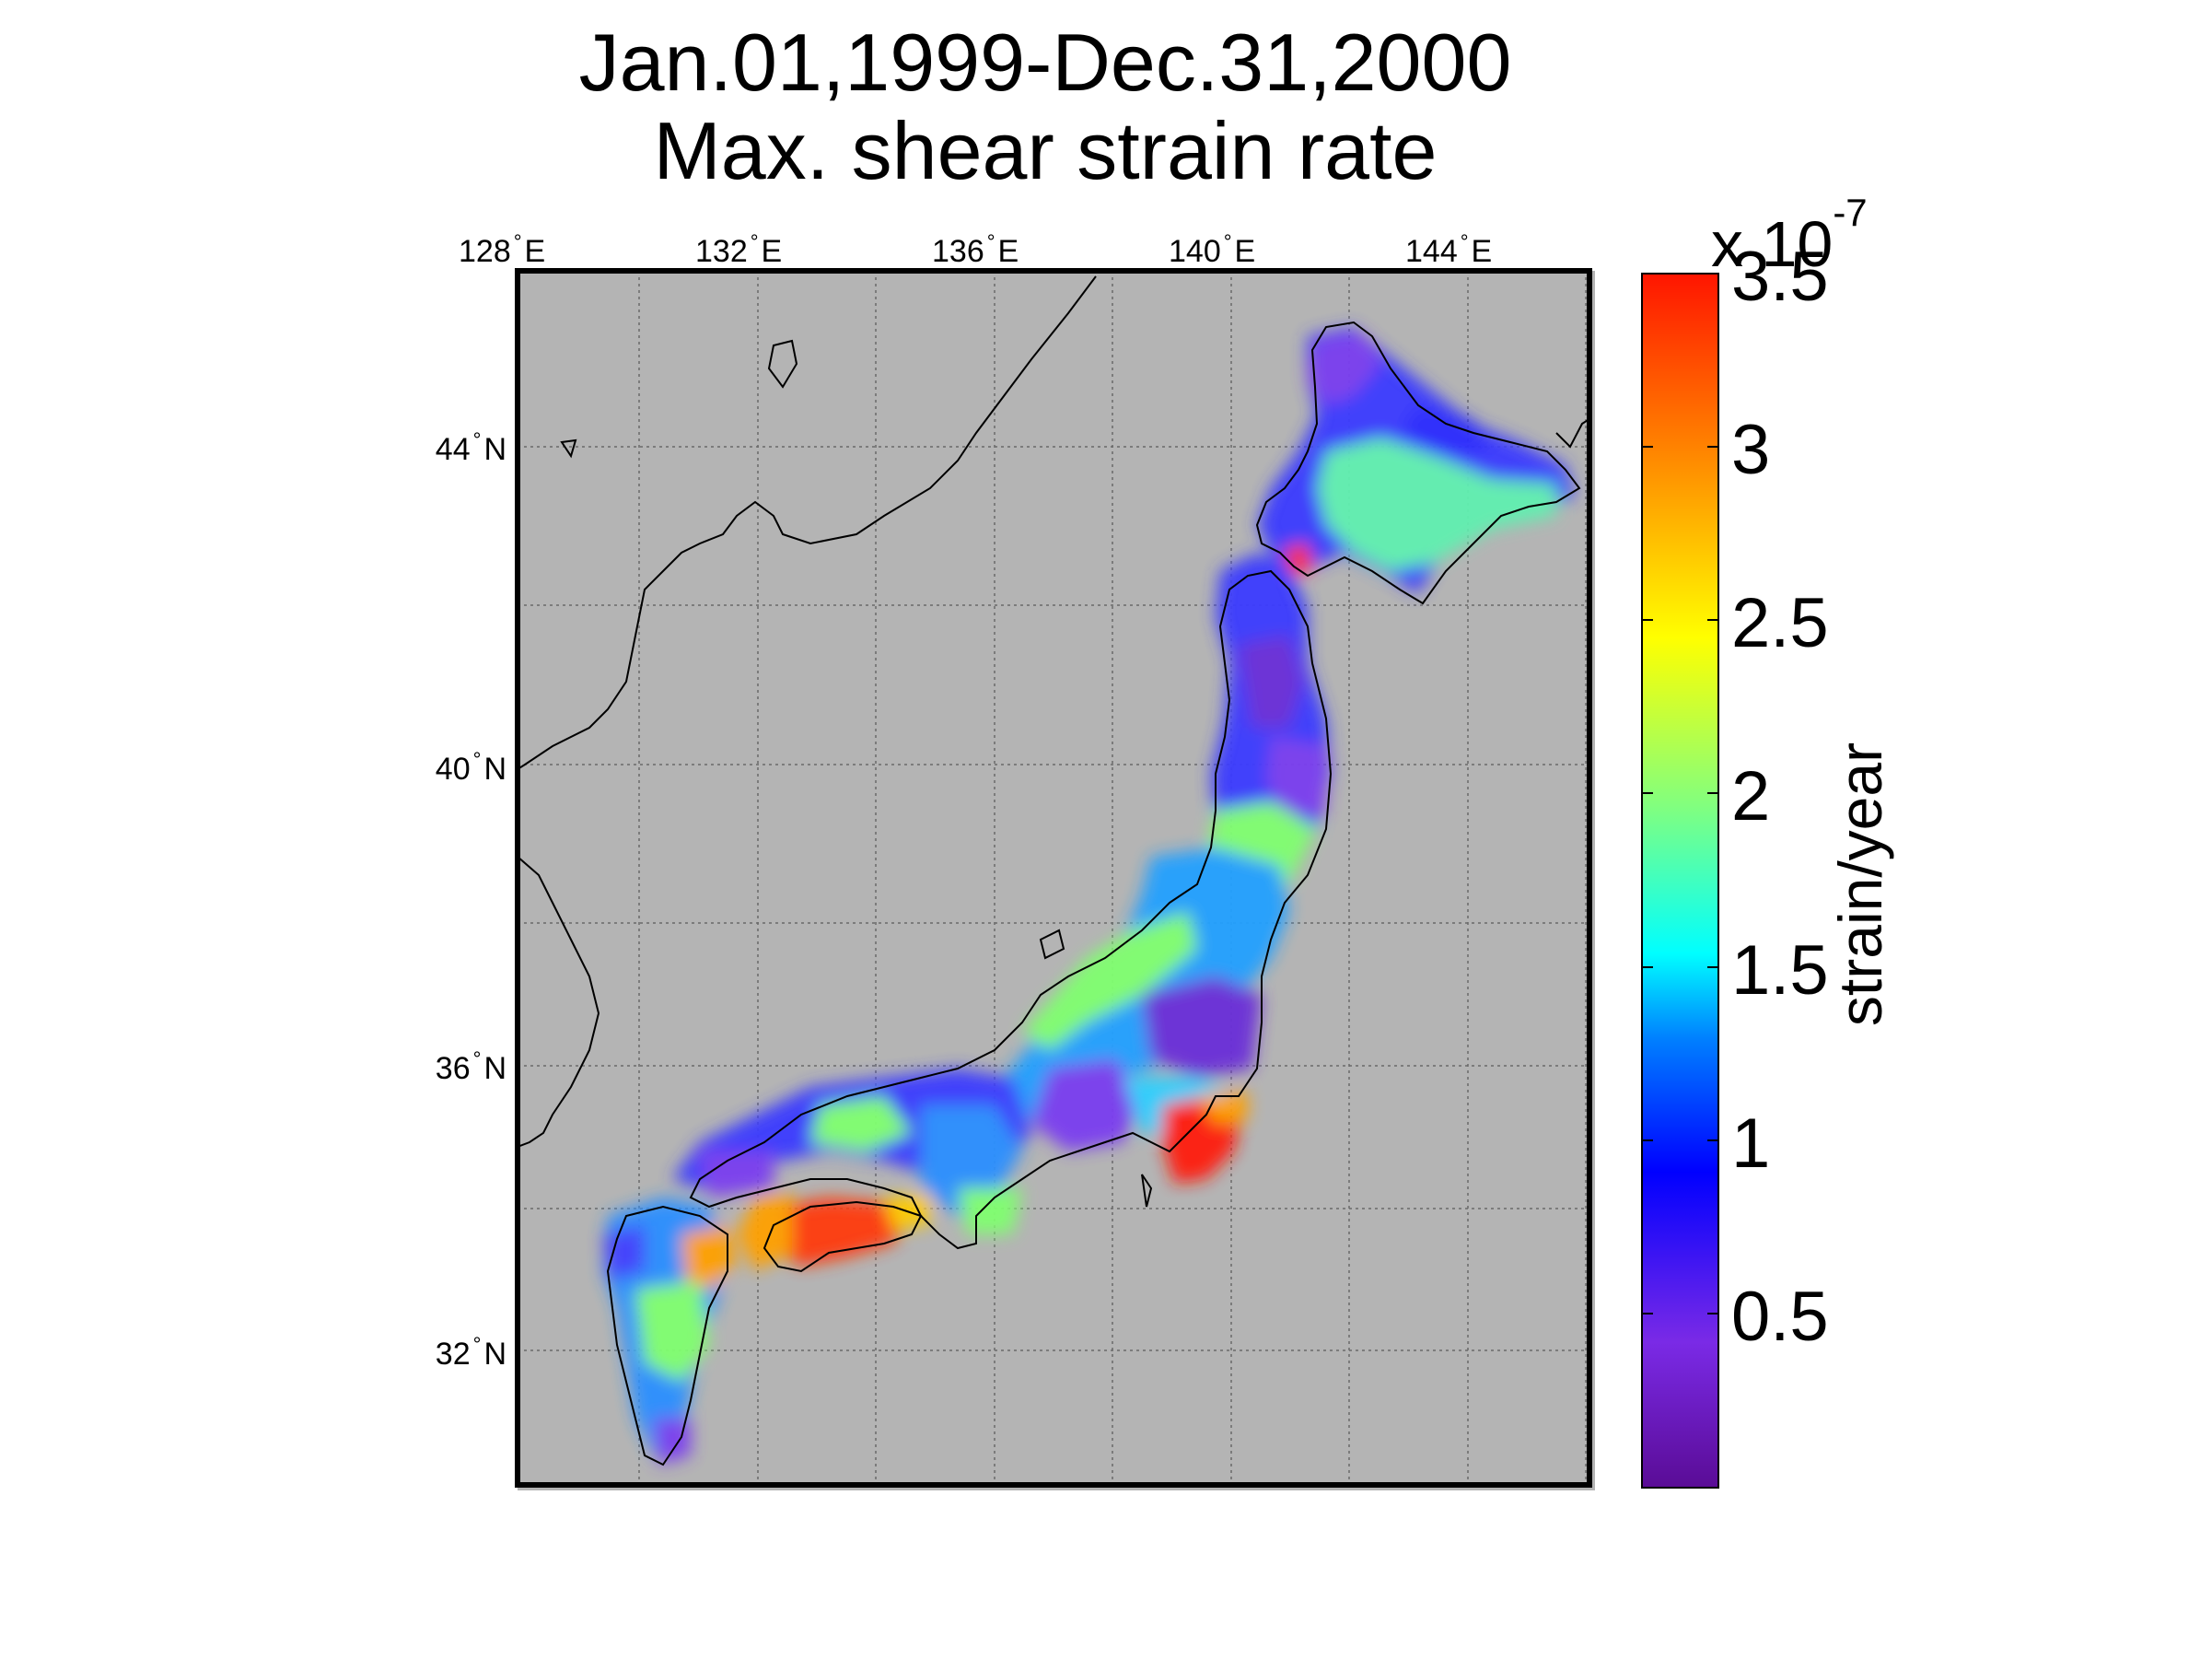  What do you see at coordinates (1213, 249) in the screenshot?
I see `lon-label-140: 140 °E` at bounding box center [1213, 249].